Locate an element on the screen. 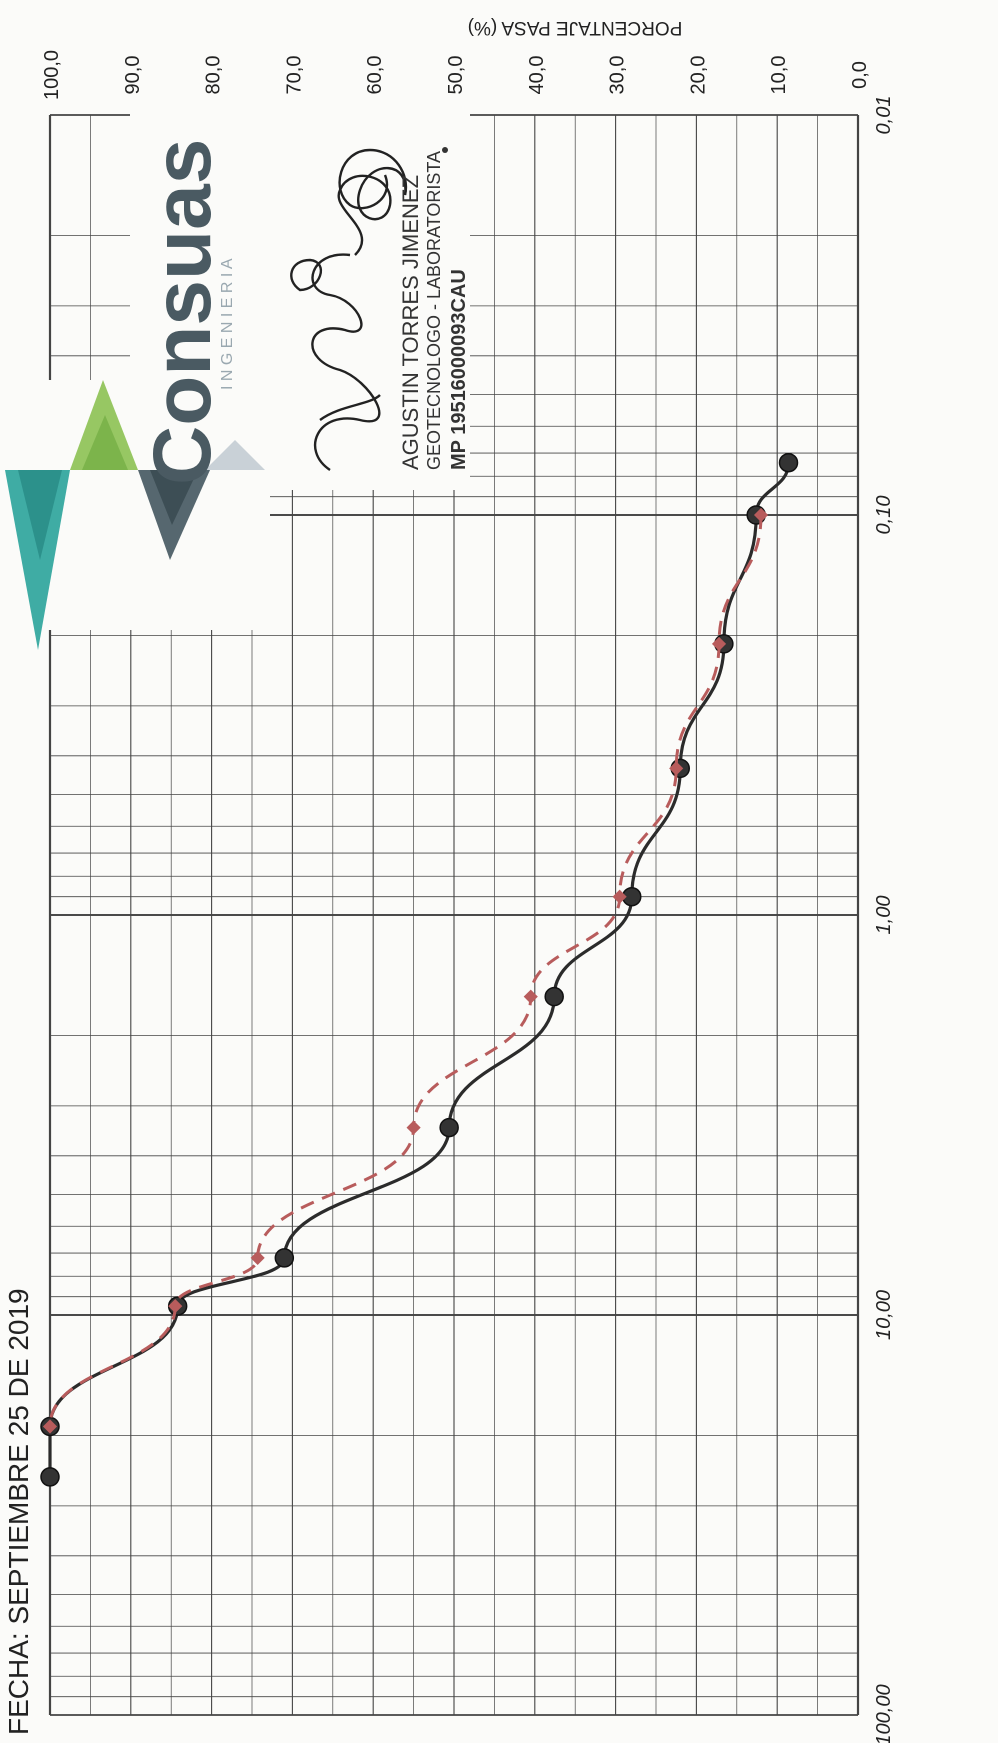 The width and height of the screenshot is (998, 1743). y-tick-label: 20,0 is located at coordinates (698, 75).